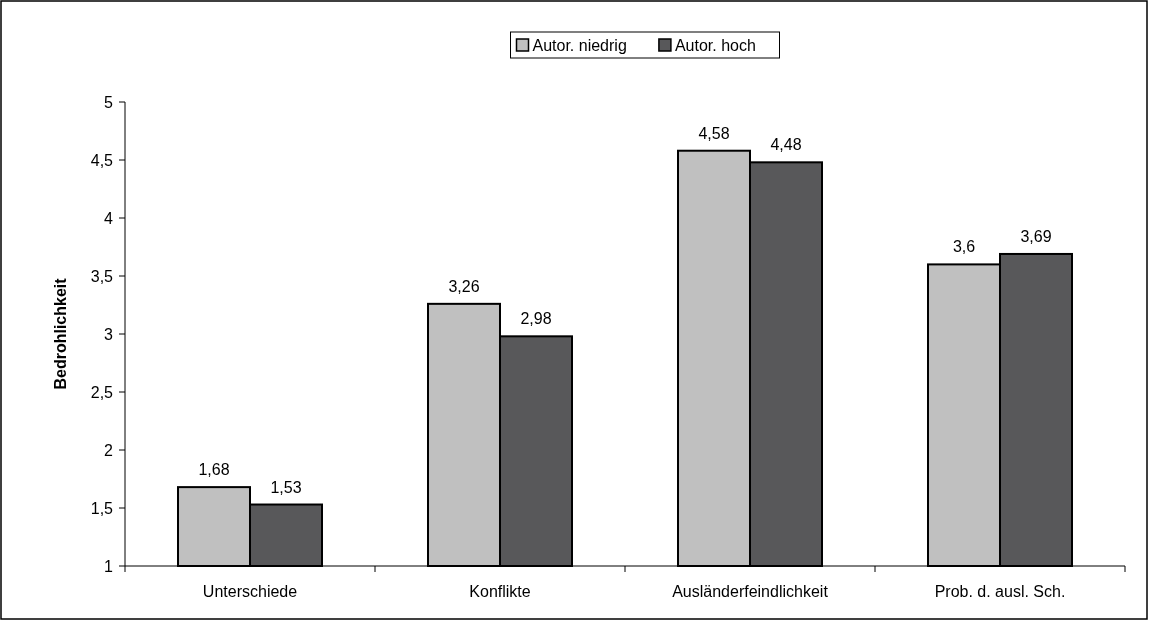 The height and width of the screenshot is (636, 1149). Describe the element at coordinates (464, 286) in the screenshot. I see `data-label: 3,26` at that location.